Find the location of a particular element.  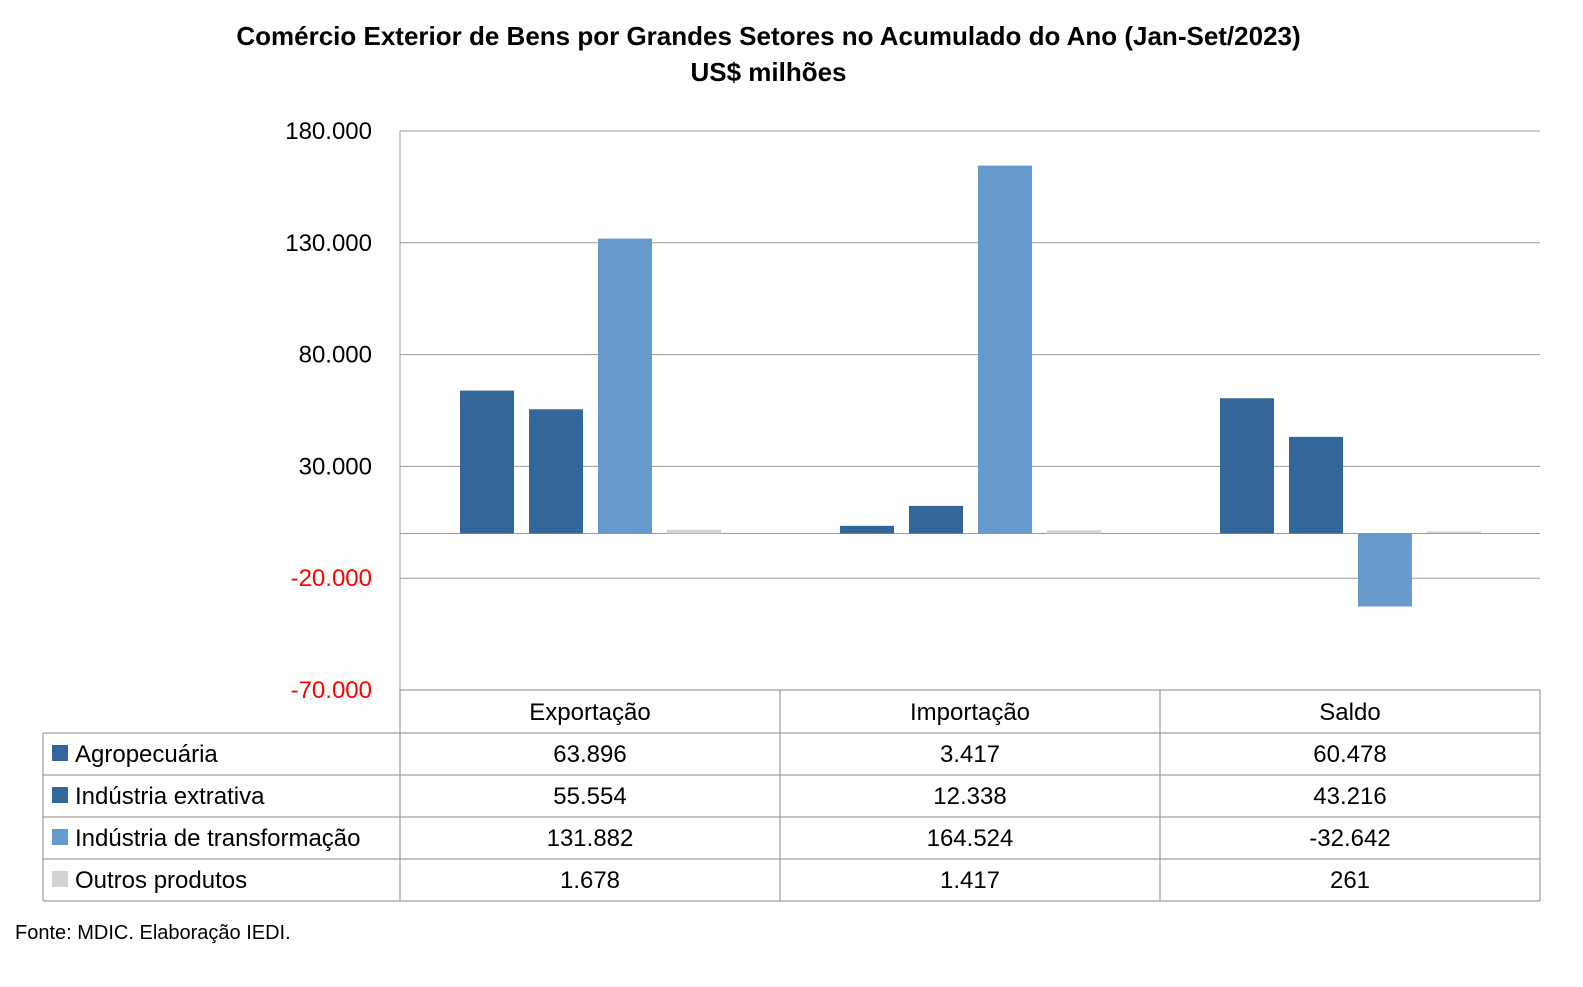

data-label: 1.678 is located at coordinates (590, 880).